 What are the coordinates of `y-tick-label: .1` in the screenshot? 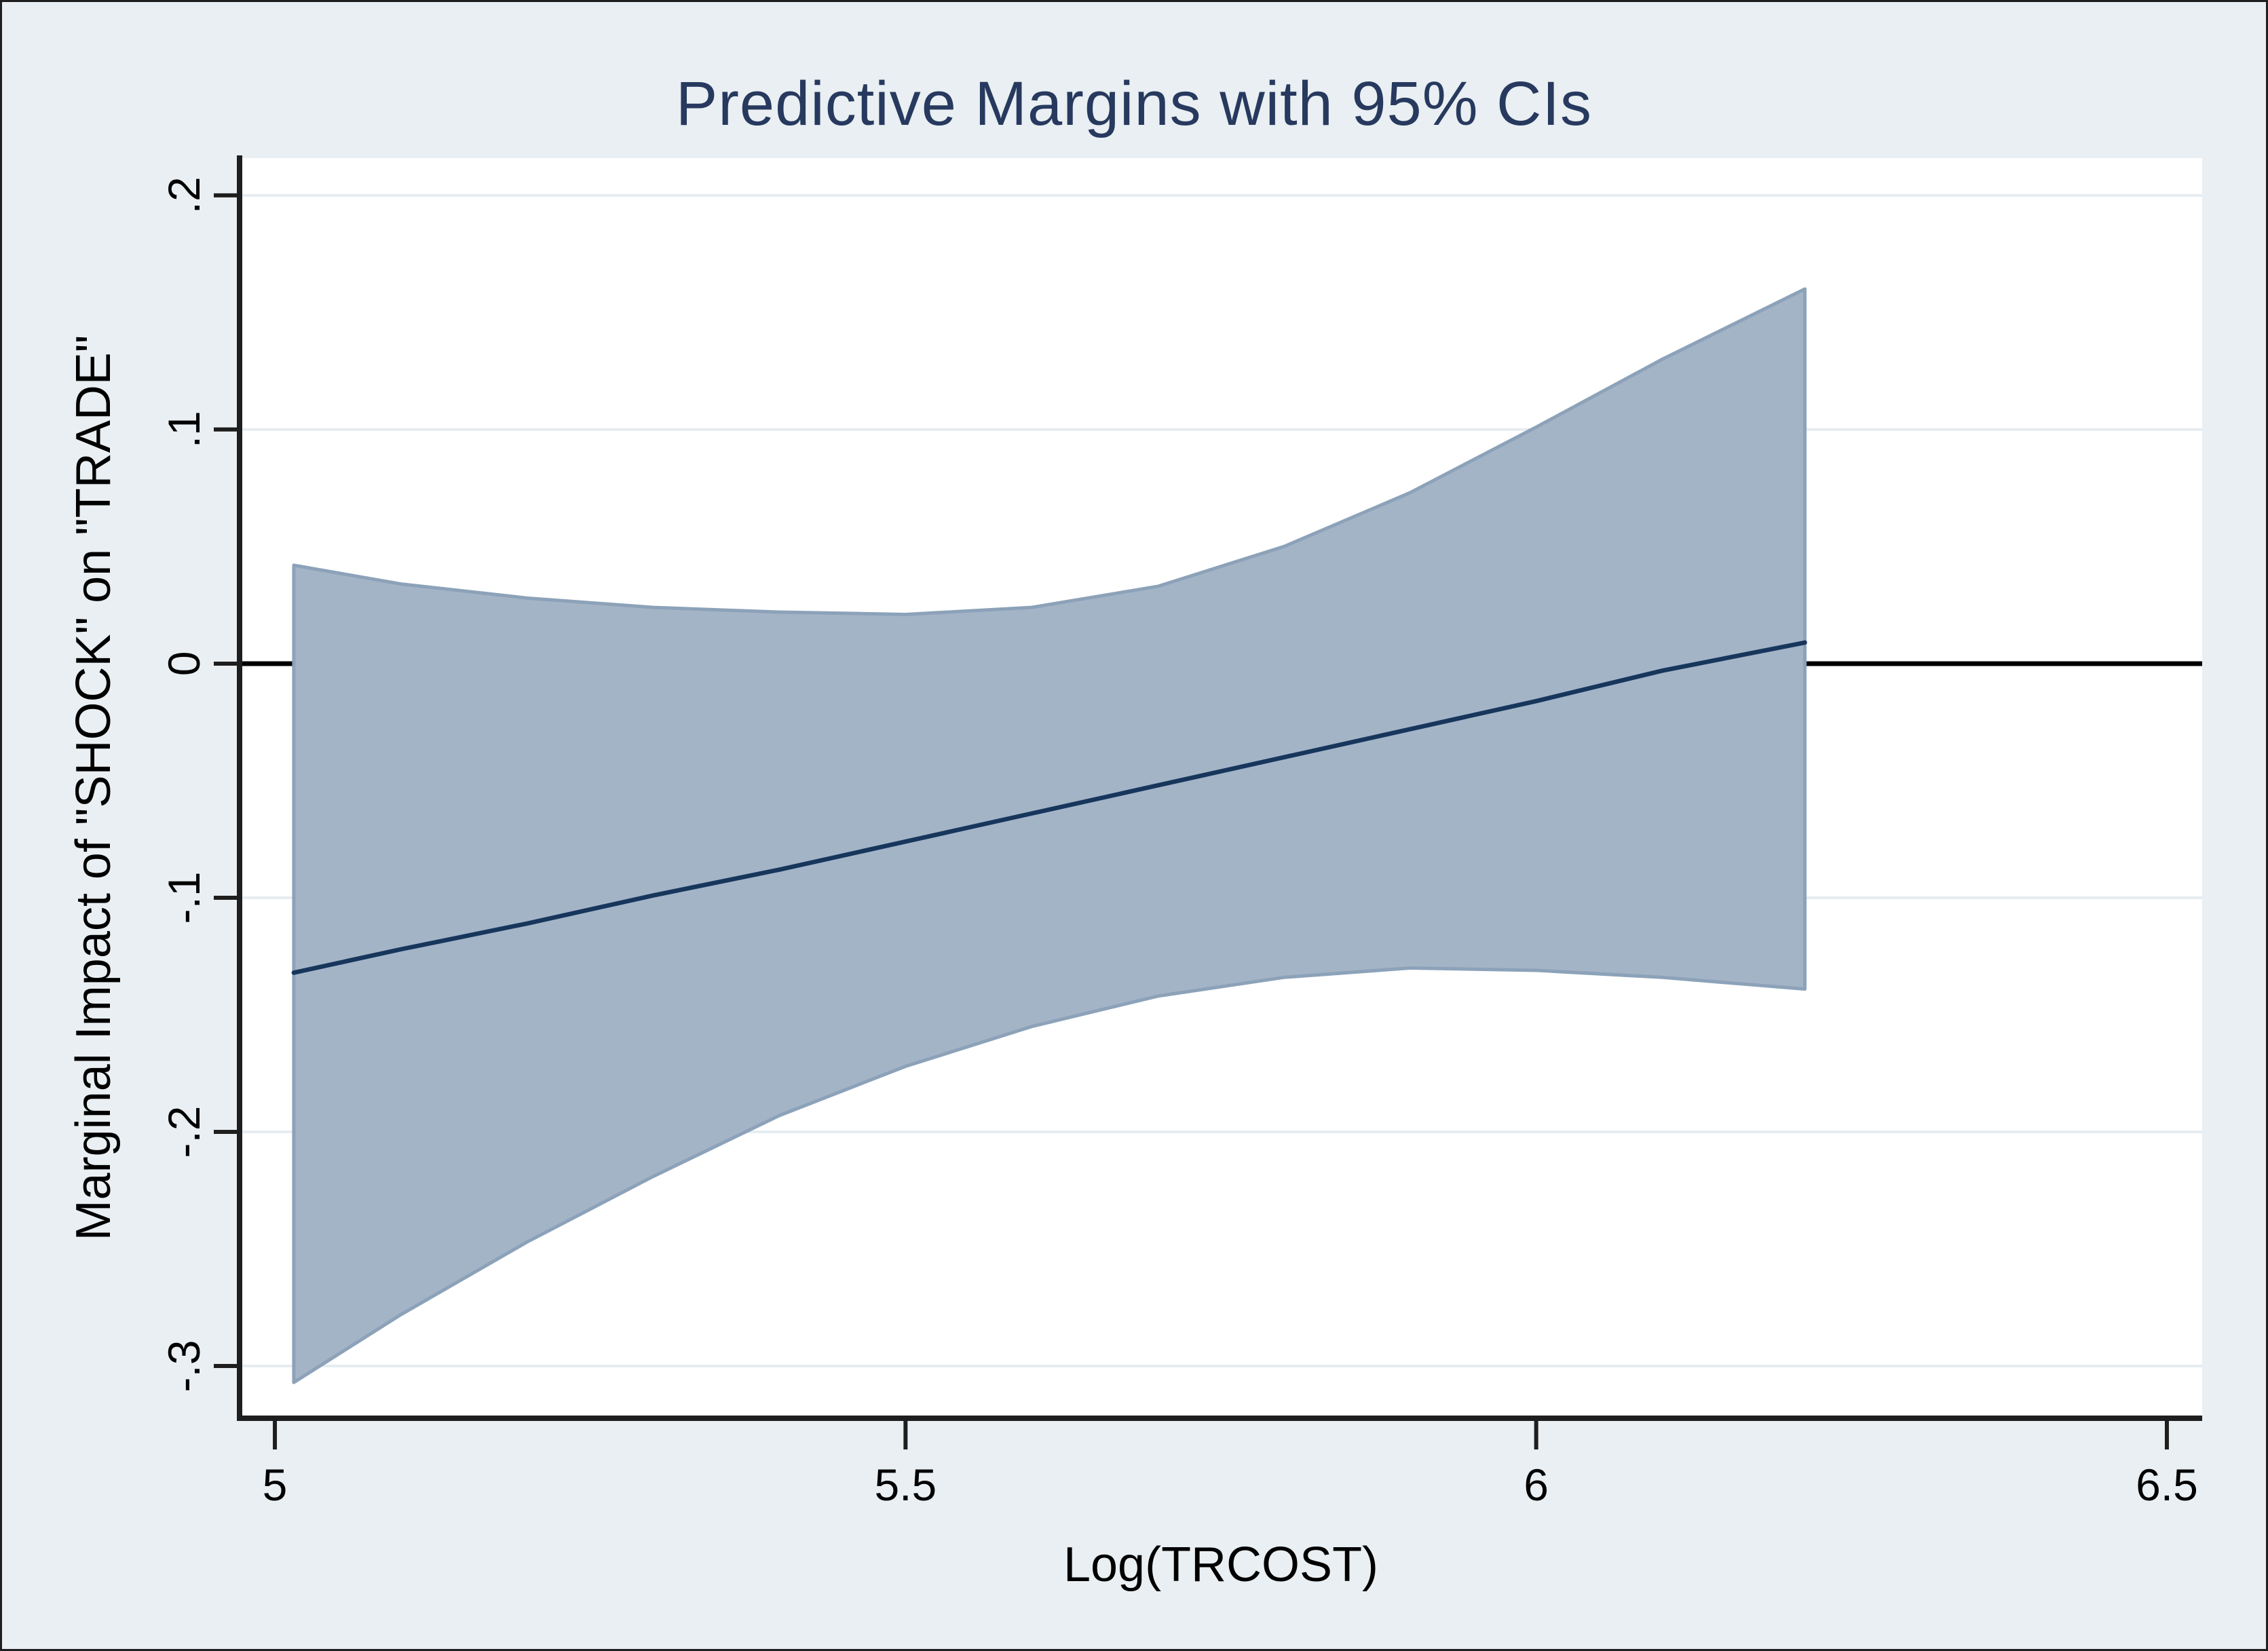 It's located at (184, 429).